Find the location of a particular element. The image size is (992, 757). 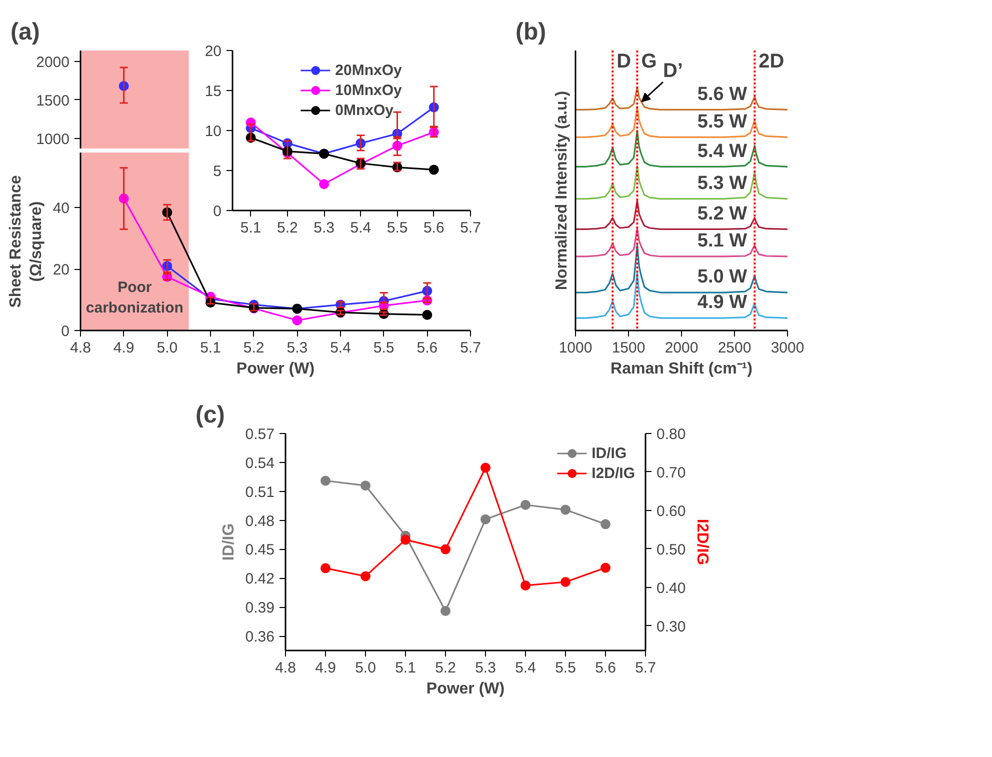

y2-tick-label: 0.70 is located at coordinates (671, 473).